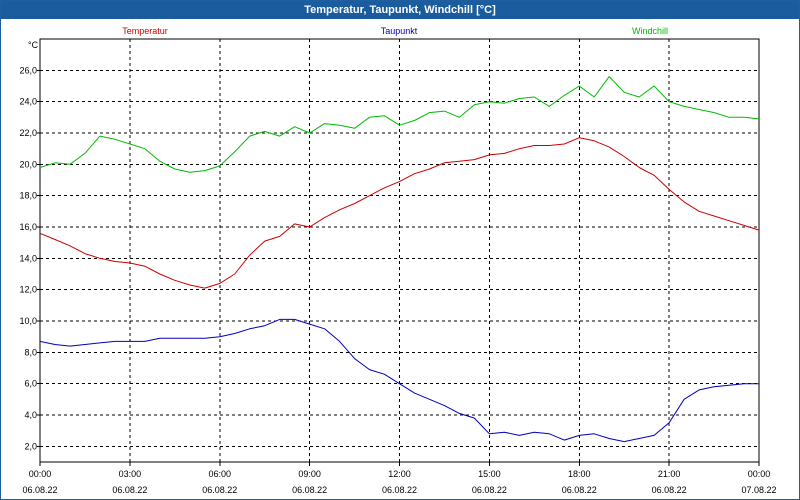 Image resolution: width=800 pixels, height=500 pixels. What do you see at coordinates (28, 164) in the screenshot?
I see `y-tick-label: 20,0` at bounding box center [28, 164].